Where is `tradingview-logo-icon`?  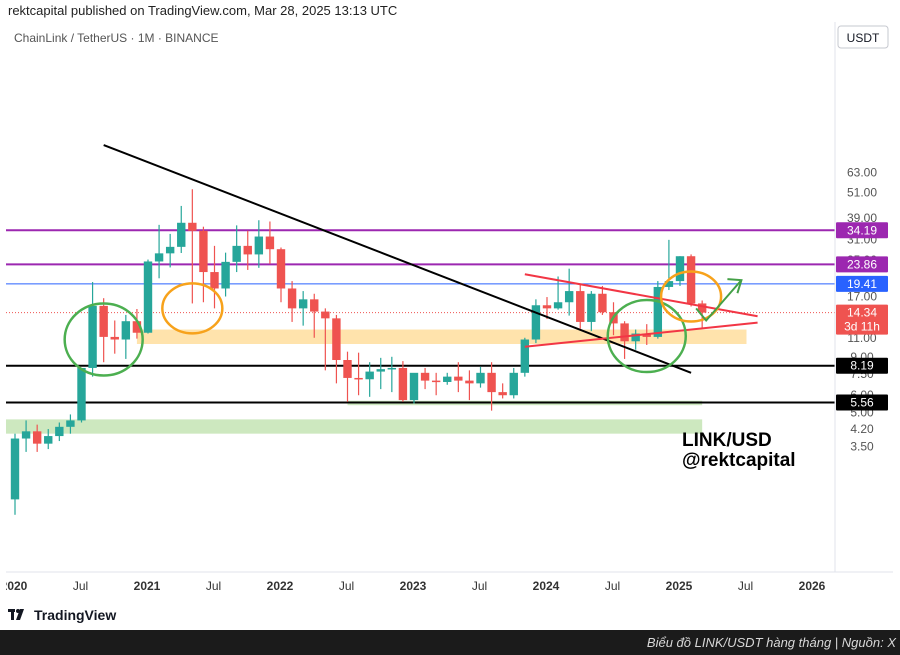
tradingview-logo-icon is located at coordinates (16, 614).